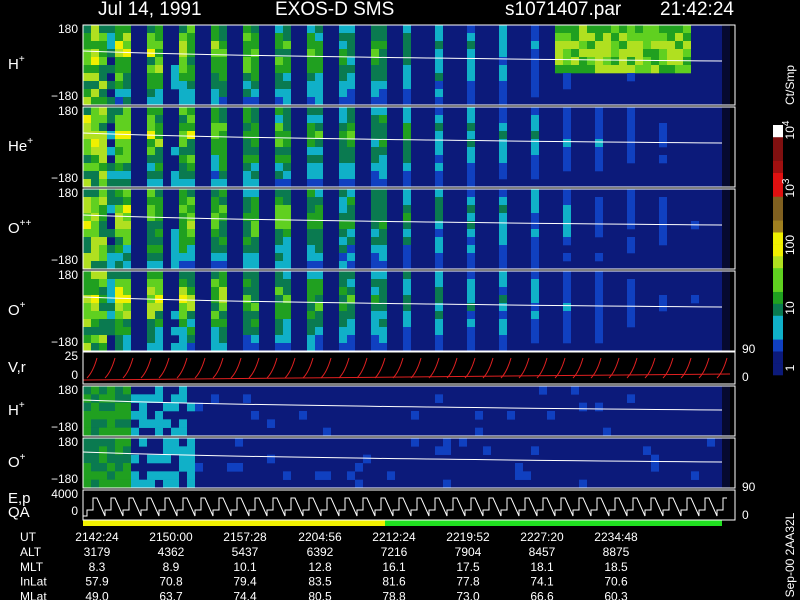  What do you see at coordinates (402, 138) in the screenshot?
I see `pitch-angle-trace` at bounding box center [402, 138].